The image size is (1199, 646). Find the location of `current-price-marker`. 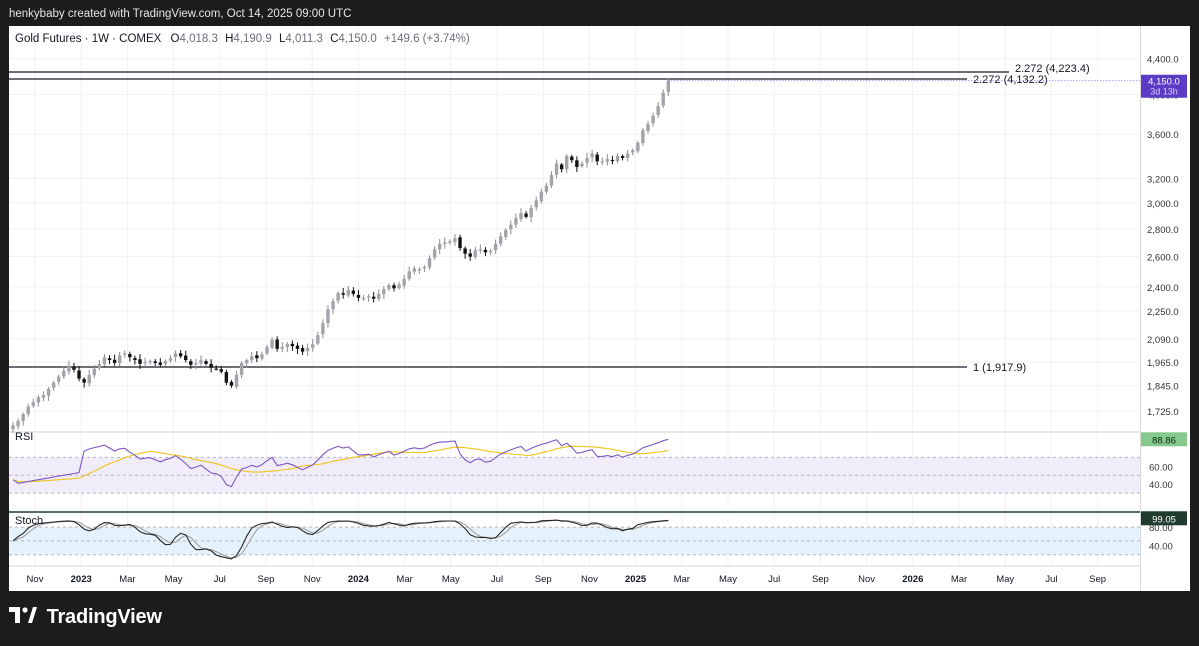

current-price-marker is located at coordinates (1164, 86).